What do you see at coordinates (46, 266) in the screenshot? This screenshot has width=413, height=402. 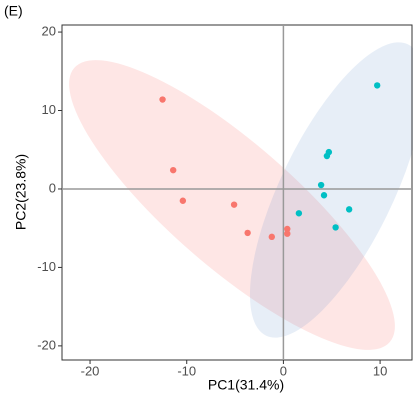 I see `y-tick-label: -10` at bounding box center [46, 266].